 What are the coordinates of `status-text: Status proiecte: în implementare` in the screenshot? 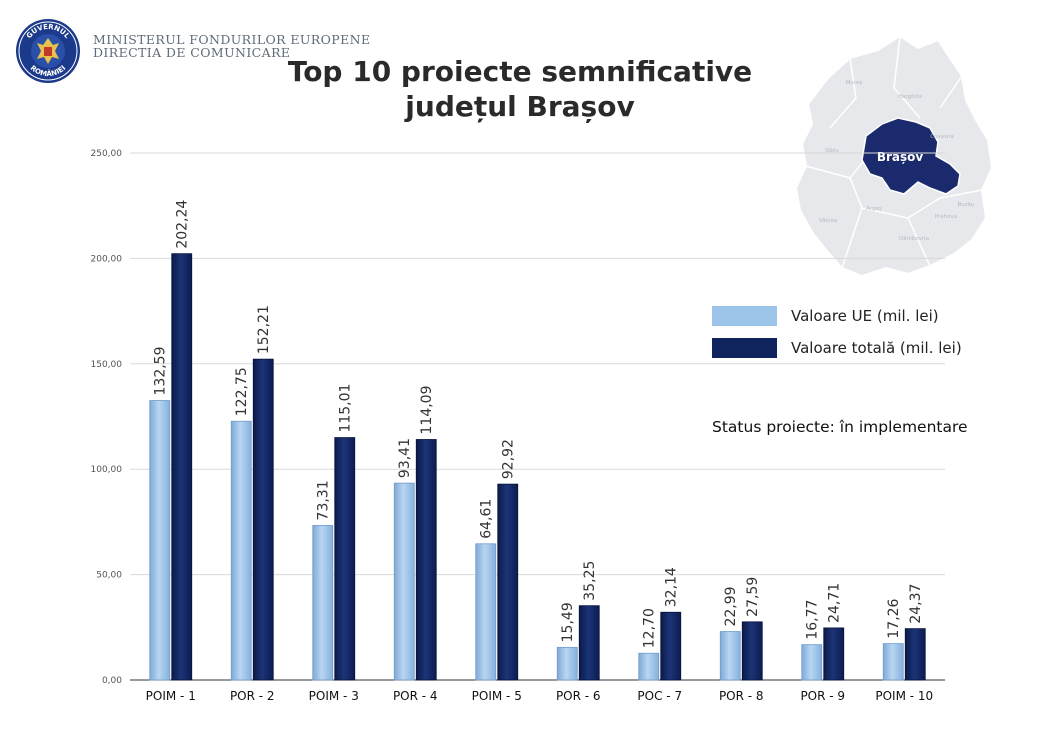 It's located at (840, 427).